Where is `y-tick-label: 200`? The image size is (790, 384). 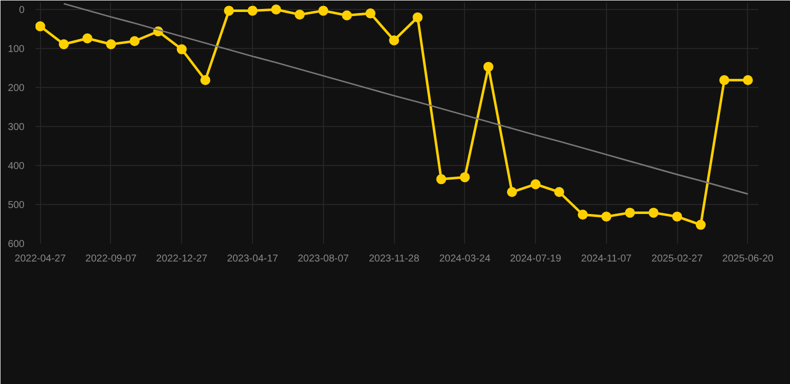 y-tick-label: 200 is located at coordinates (16, 88).